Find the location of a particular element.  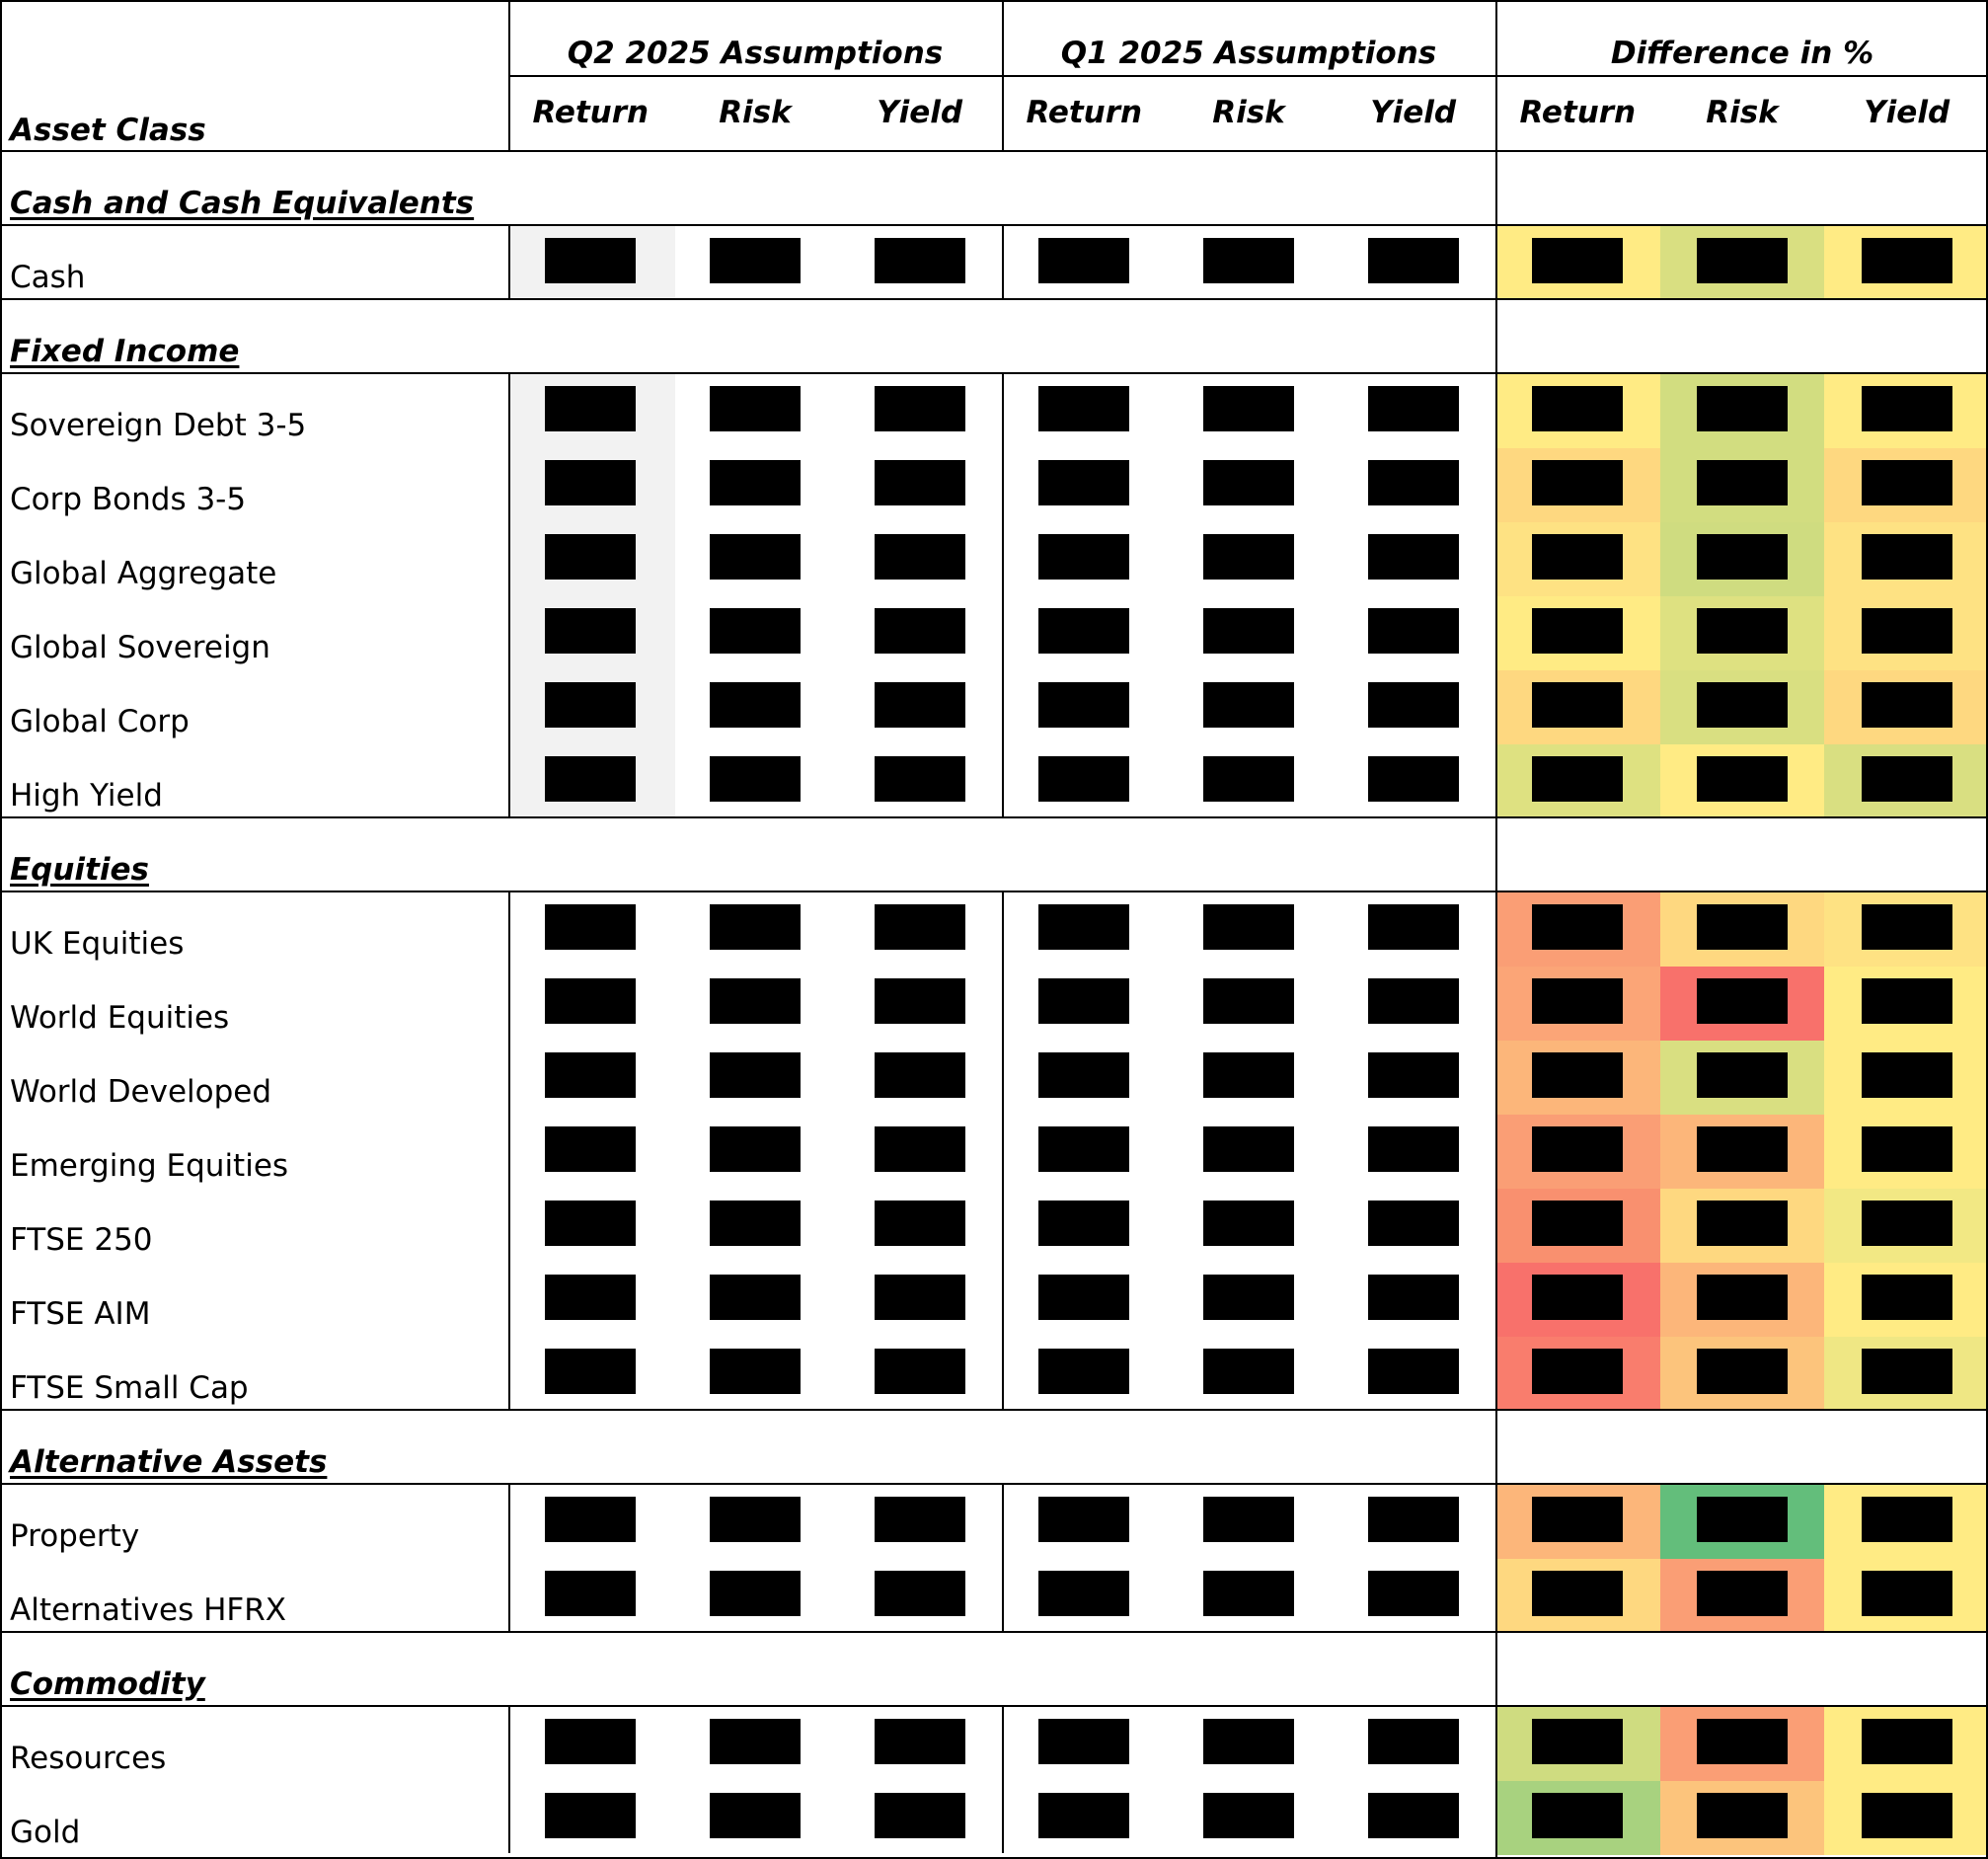

group-header-q2: Q2 2025 Assumptions is located at coordinates (755, 53).